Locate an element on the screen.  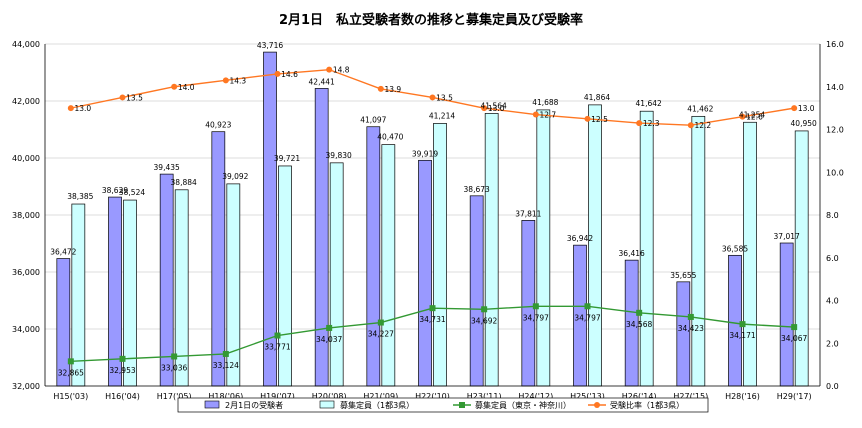
ratio-label: 12.7 is located at coordinates (547, 115).